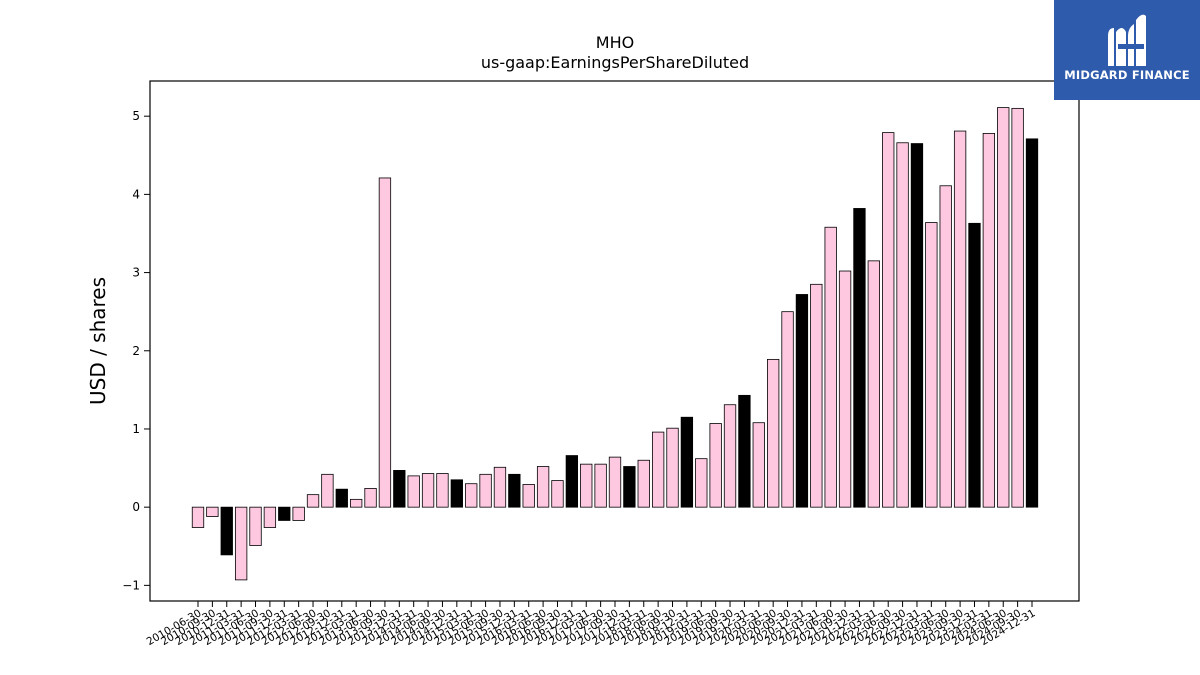 The height and width of the screenshot is (675, 1200). What do you see at coordinates (615, 42) in the screenshot?
I see `chart-title: MHO` at bounding box center [615, 42].